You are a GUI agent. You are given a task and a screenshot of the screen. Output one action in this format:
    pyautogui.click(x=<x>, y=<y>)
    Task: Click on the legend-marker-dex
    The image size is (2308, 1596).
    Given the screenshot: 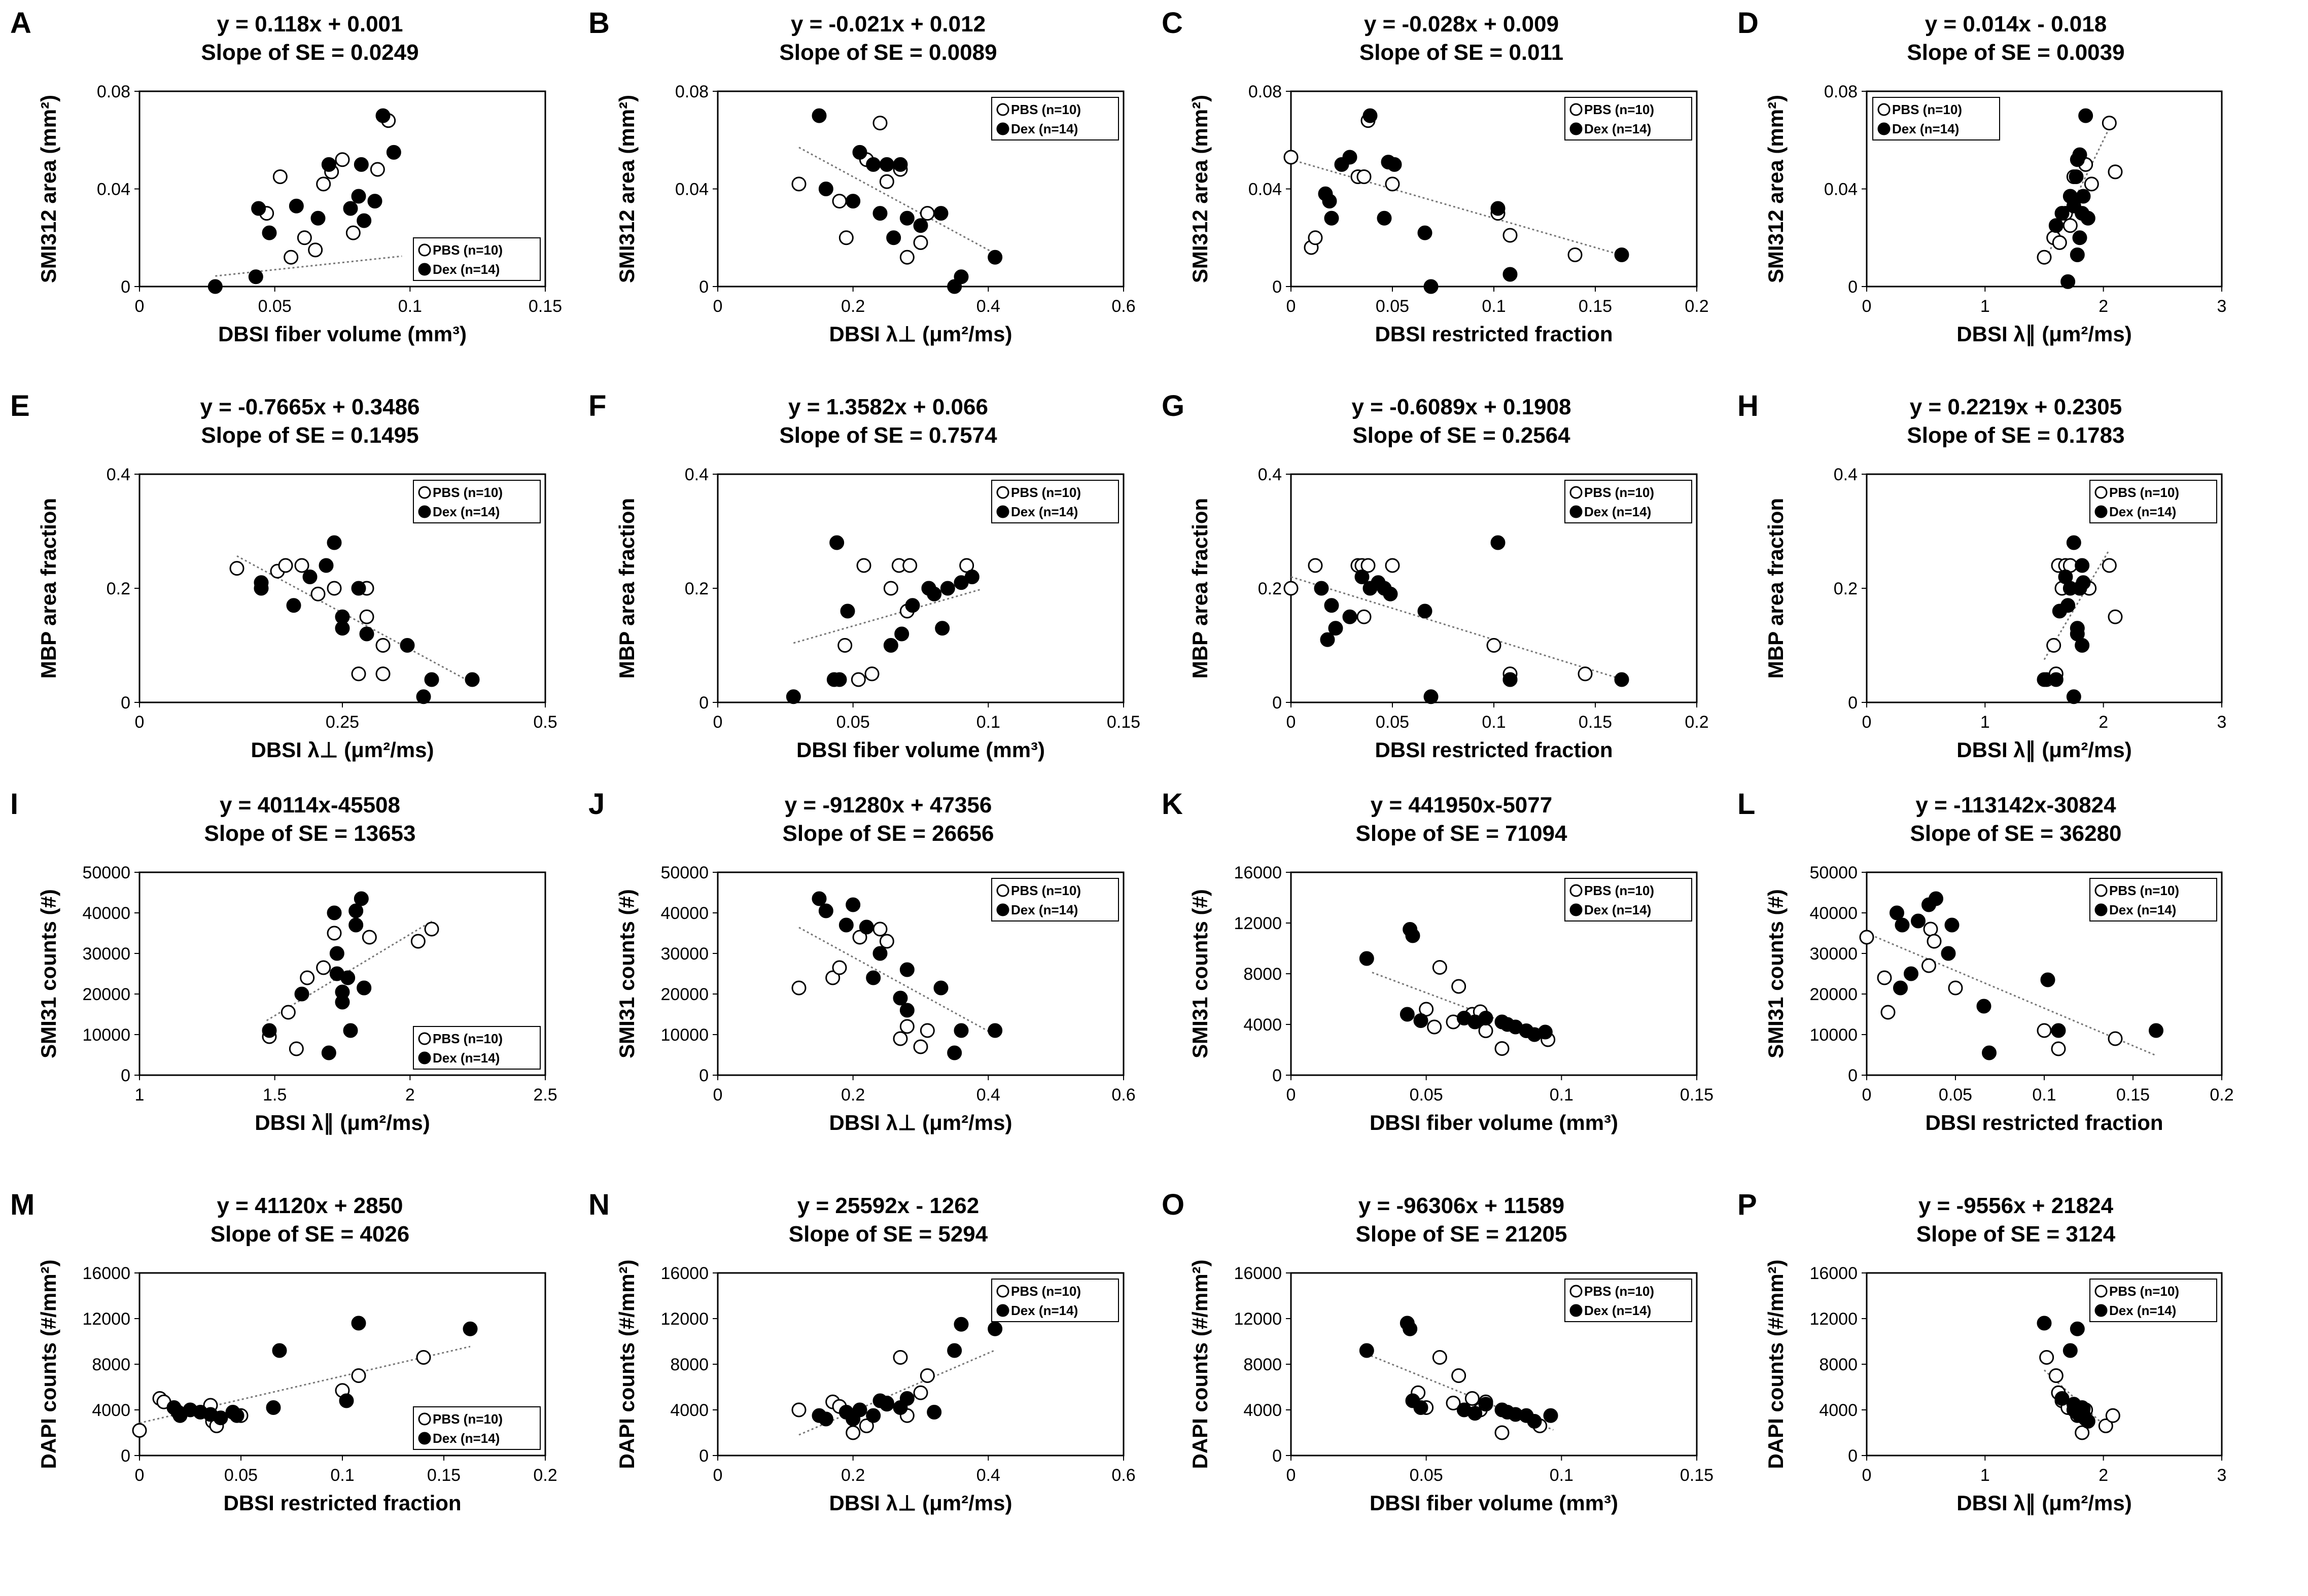 What is the action you would take?
    pyautogui.click(x=424, y=269)
    